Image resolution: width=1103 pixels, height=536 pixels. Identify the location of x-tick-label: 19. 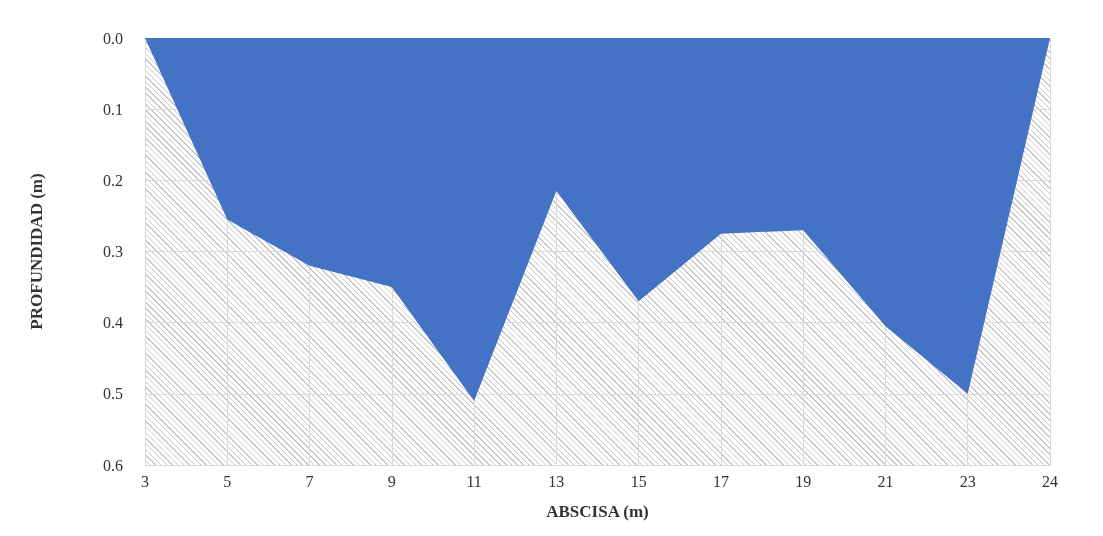
(803, 481).